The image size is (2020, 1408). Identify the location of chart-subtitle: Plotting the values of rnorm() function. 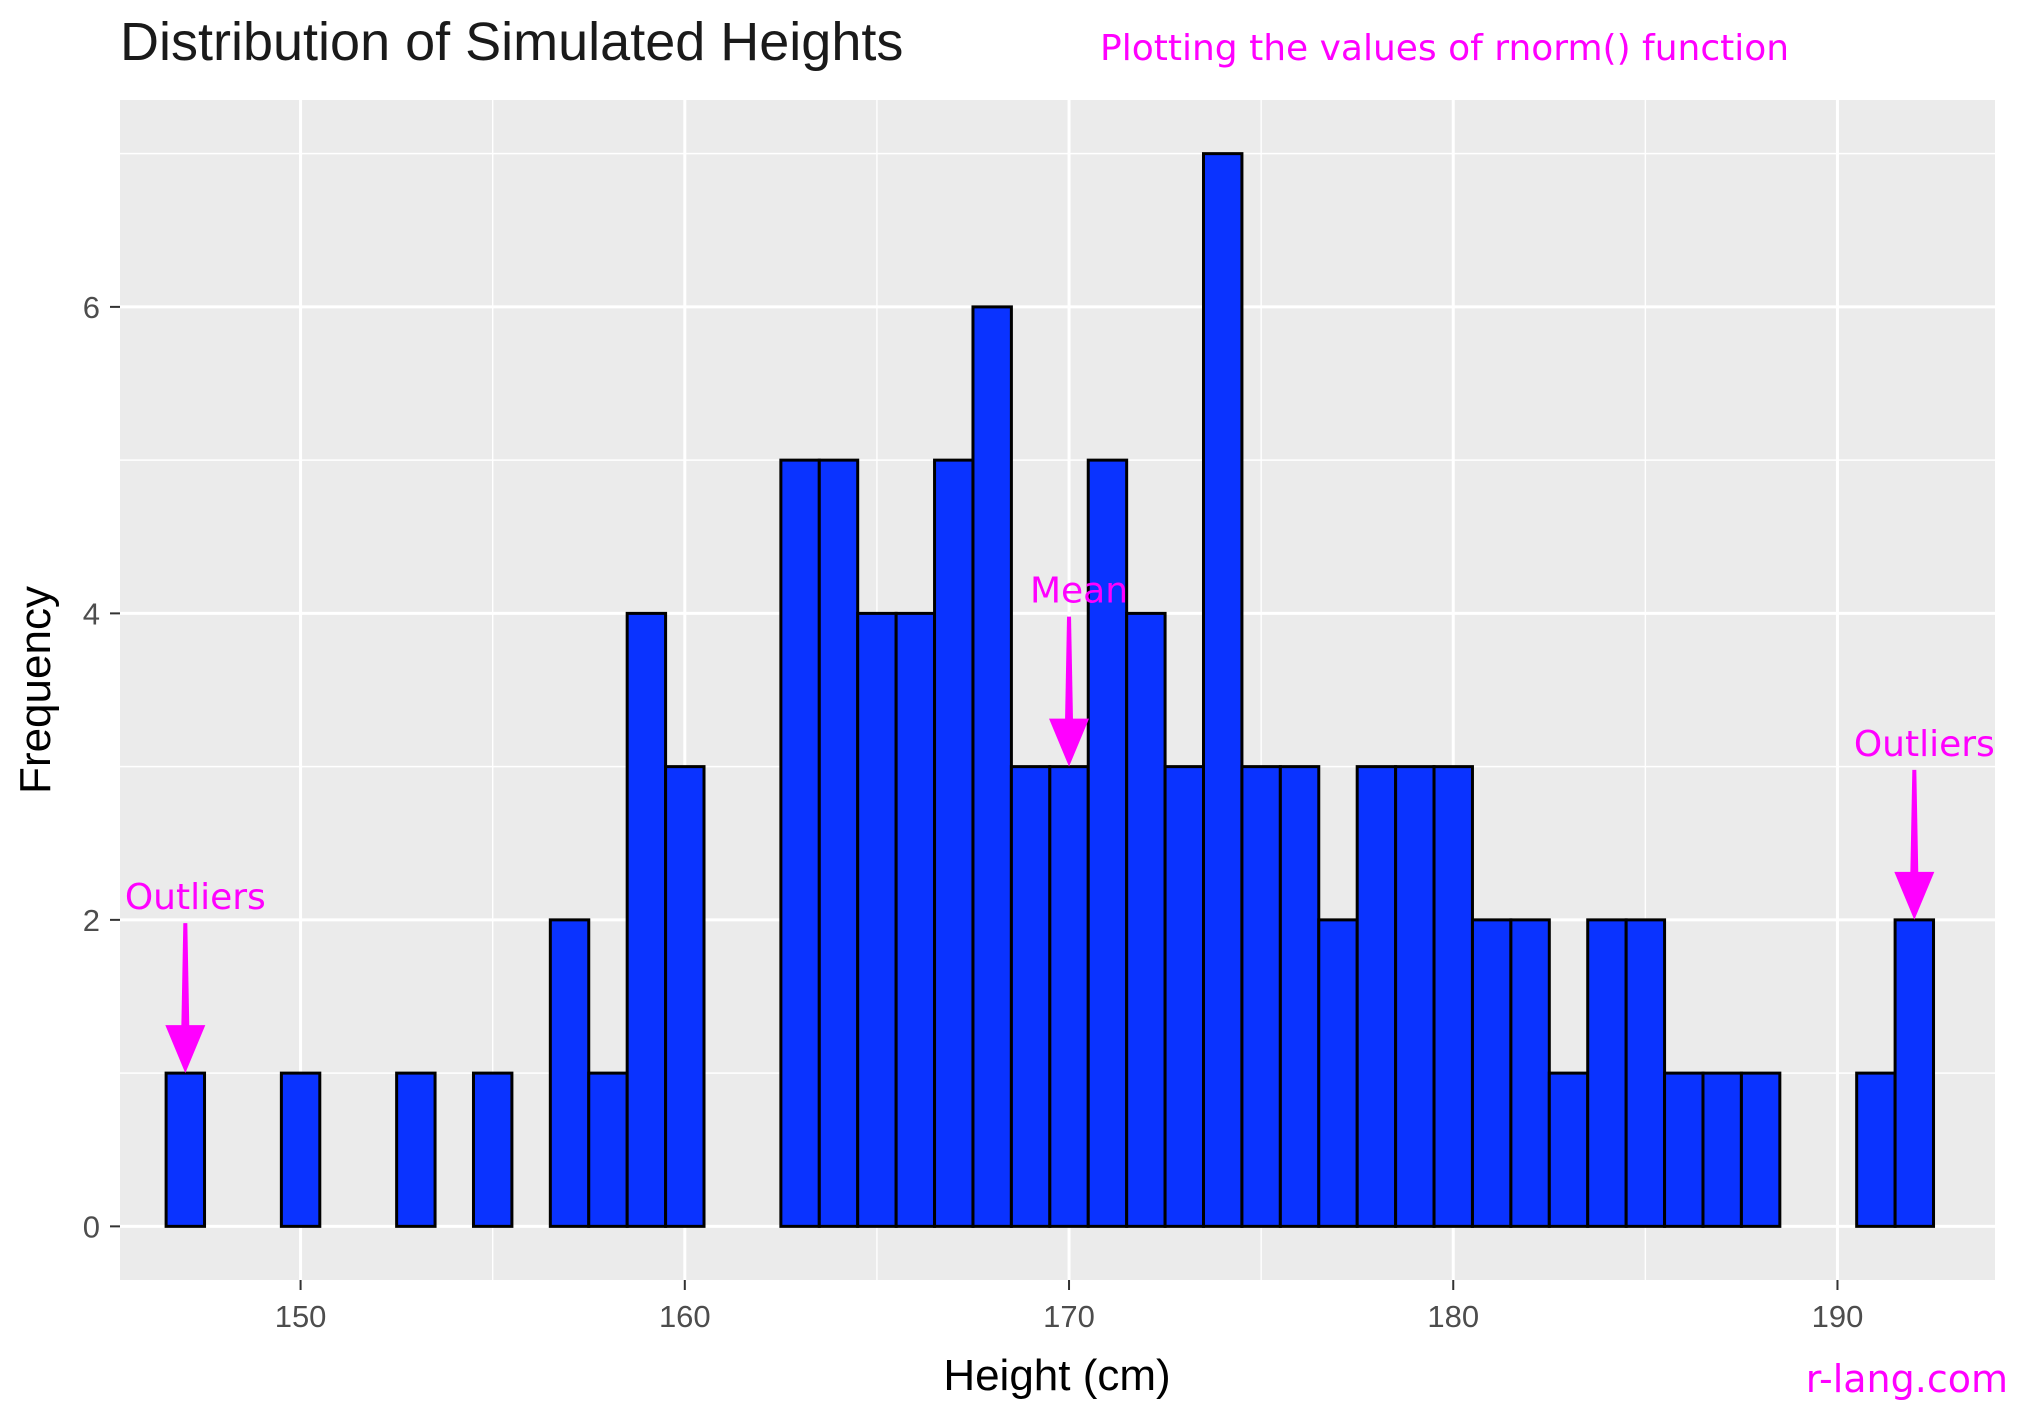
(1444, 48).